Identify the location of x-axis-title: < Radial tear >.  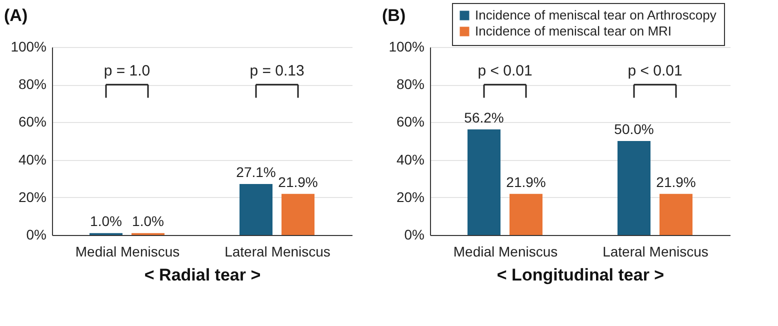
(202, 275).